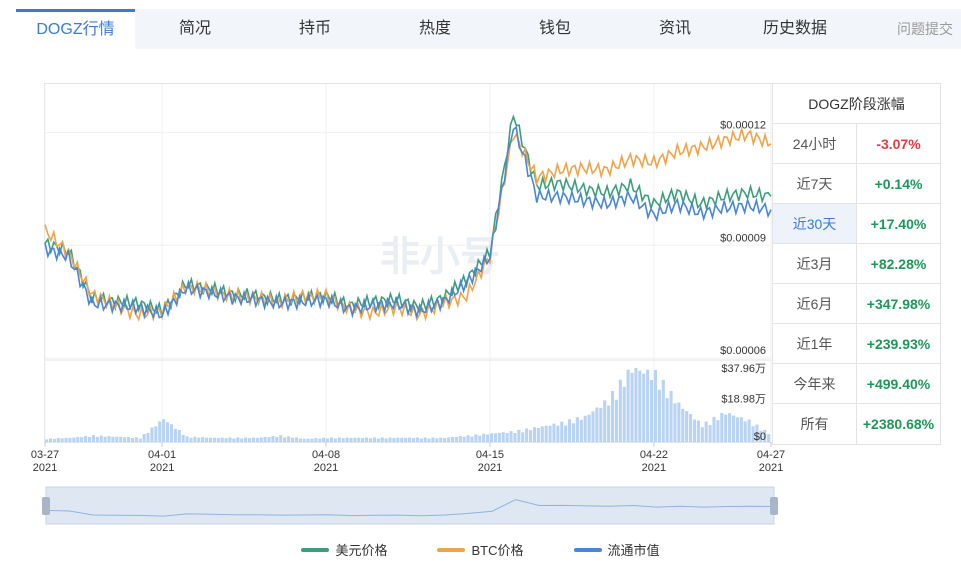  I want to click on x-tick-date: 04-01, so click(162, 455).